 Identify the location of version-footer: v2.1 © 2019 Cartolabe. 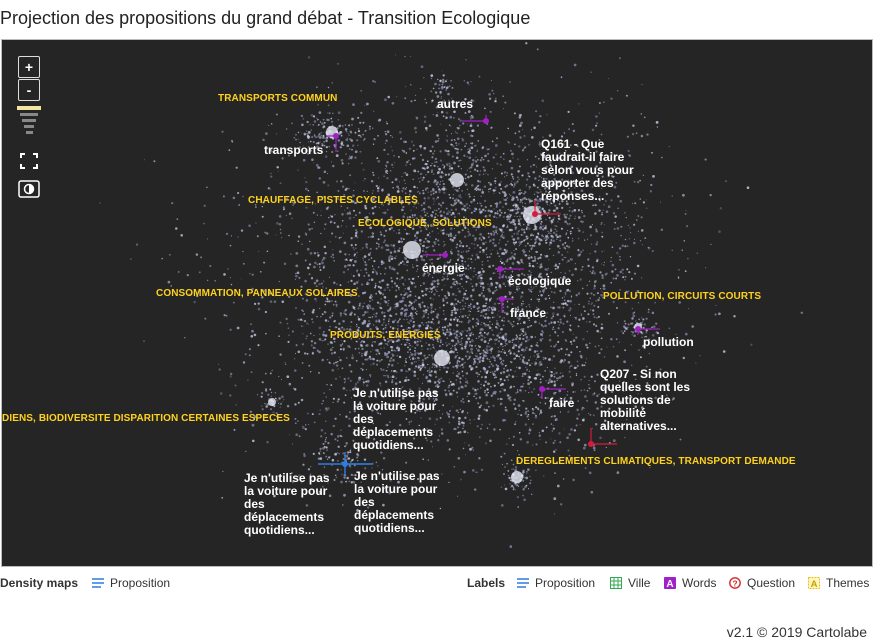
(796, 632).